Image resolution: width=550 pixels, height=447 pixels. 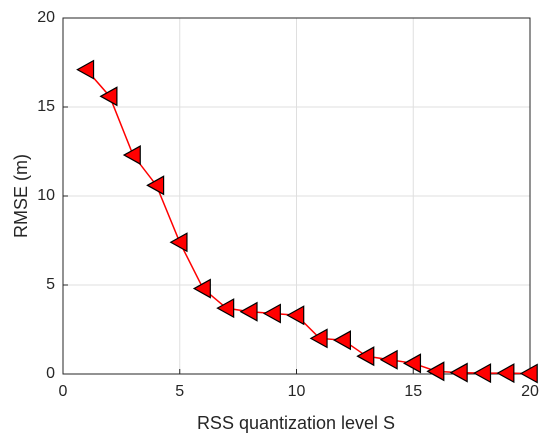 I want to click on x-tick-label: 0, so click(x=63, y=391).